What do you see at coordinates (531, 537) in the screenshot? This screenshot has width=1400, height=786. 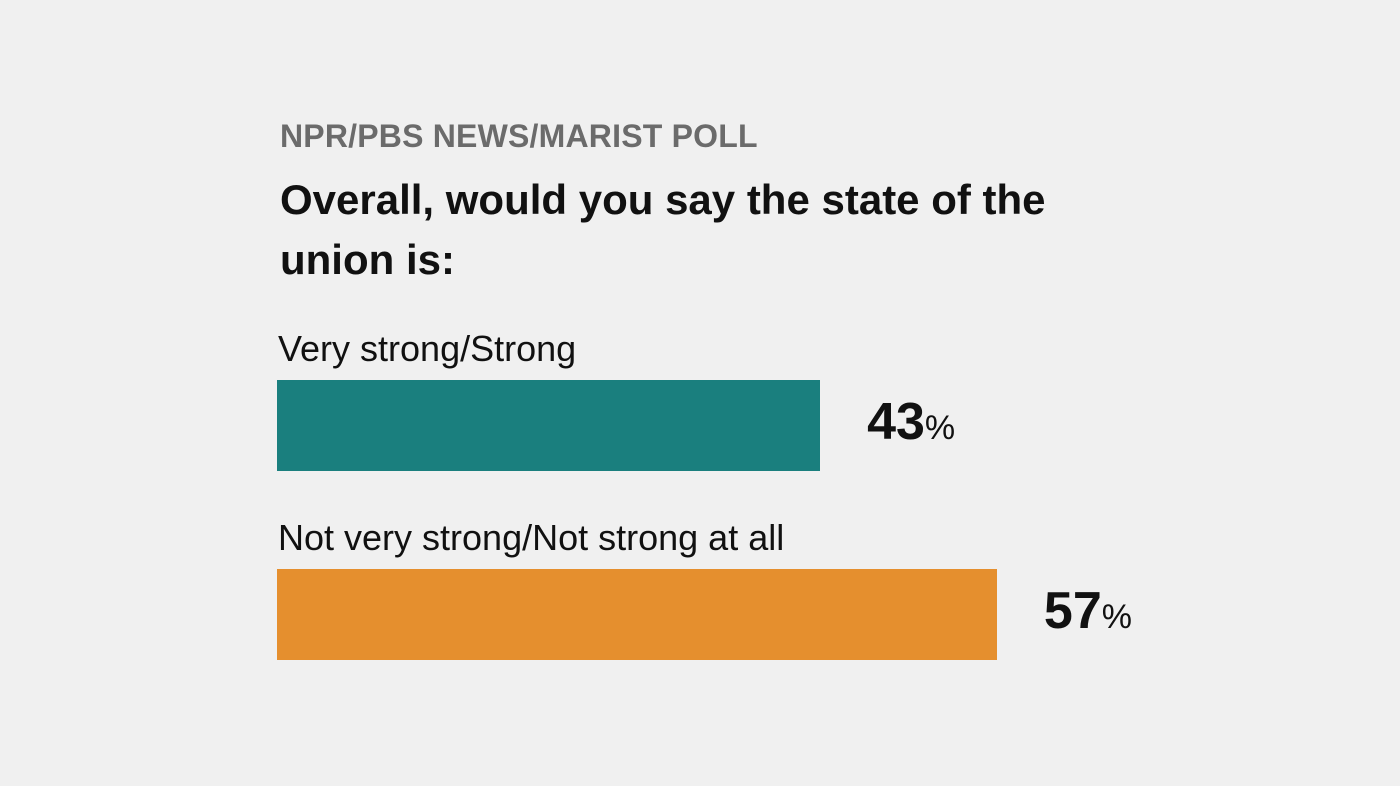 I see `category-label: Not very strong/Not strong at all` at bounding box center [531, 537].